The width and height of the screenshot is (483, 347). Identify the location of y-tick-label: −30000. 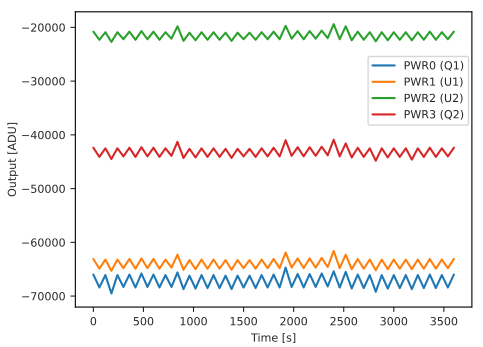
(43, 81).